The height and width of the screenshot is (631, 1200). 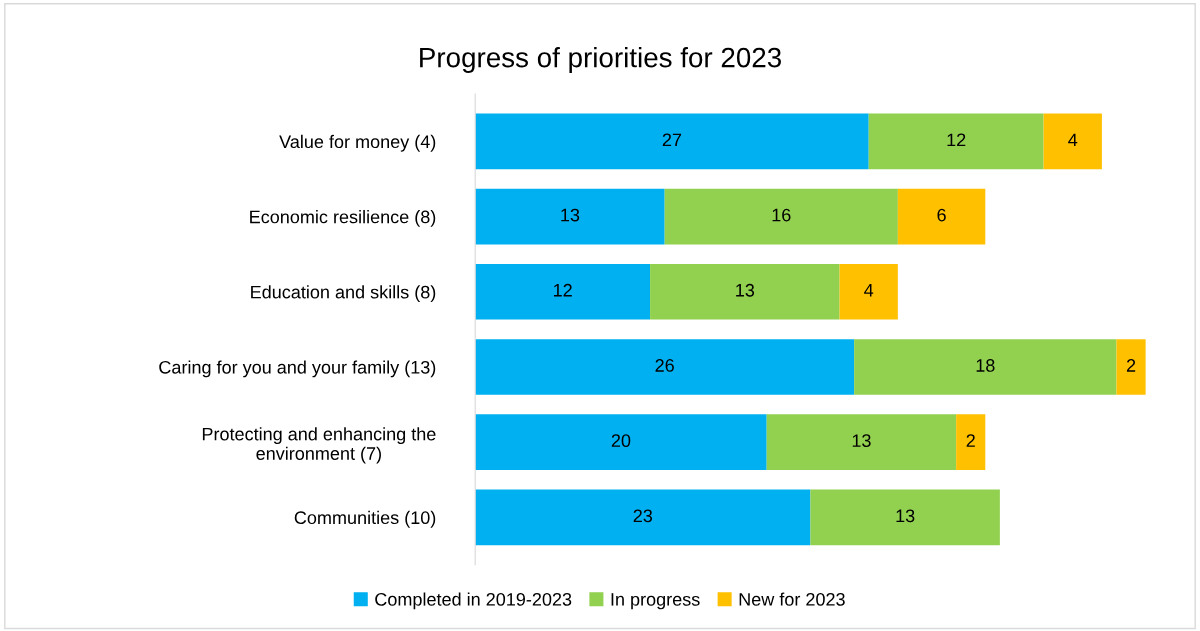 I want to click on data-label: 16, so click(x=781, y=215).